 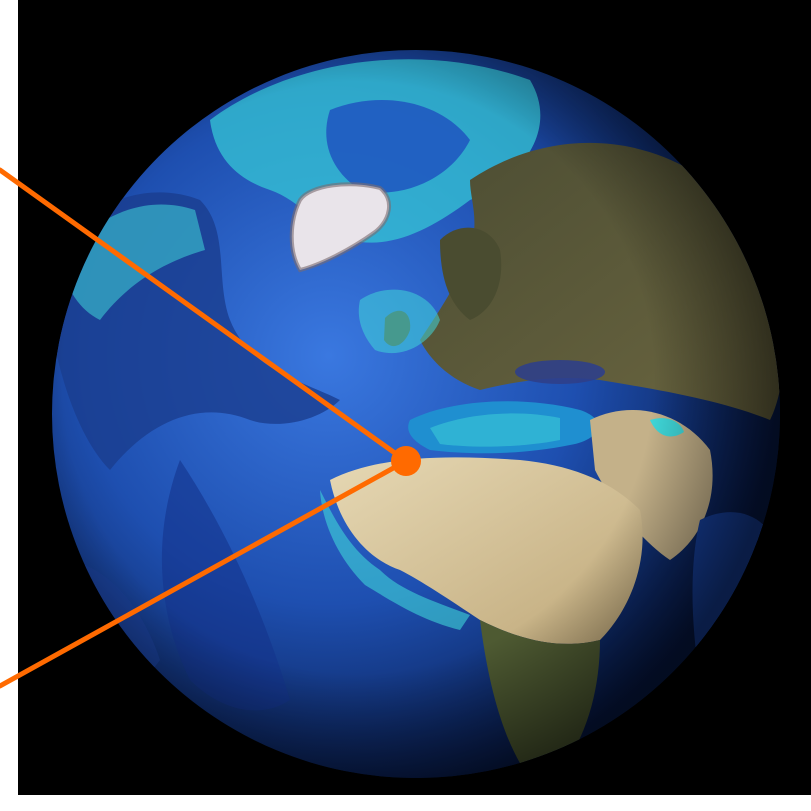 I want to click on location-marker, so click(x=406, y=461).